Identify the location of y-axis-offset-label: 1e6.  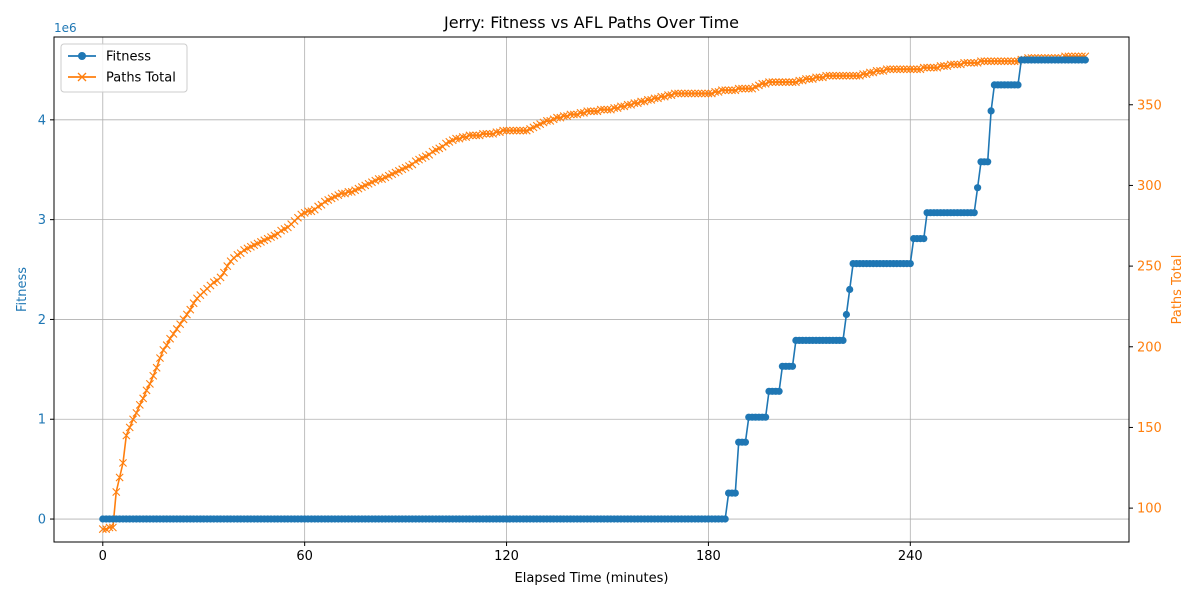
(65, 28).